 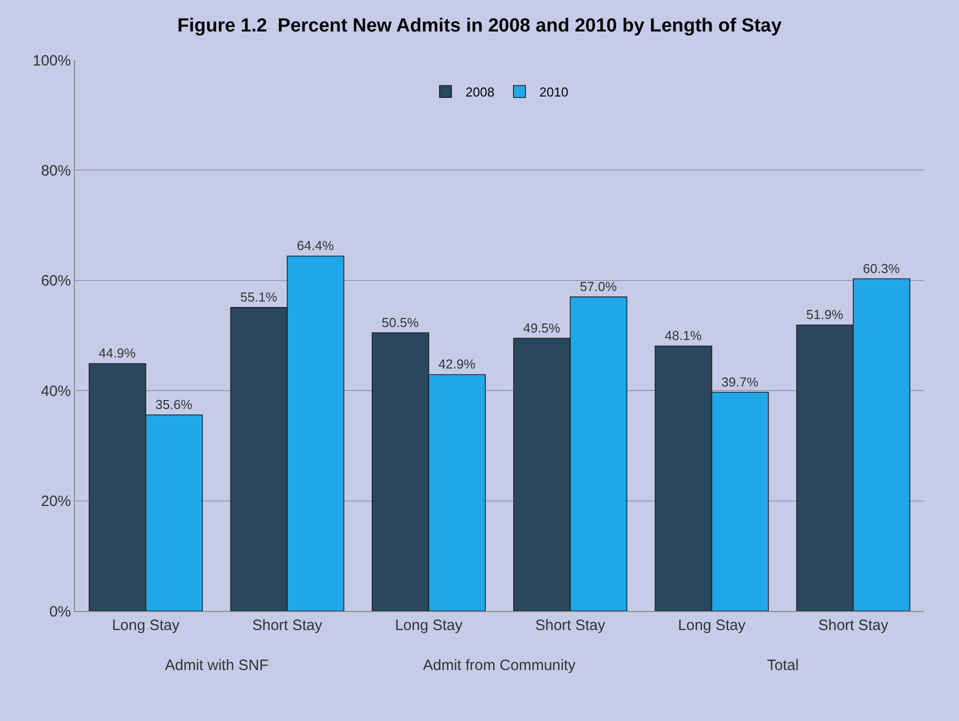 What do you see at coordinates (55, 501) in the screenshot?
I see `y-tick-label: 20%` at bounding box center [55, 501].